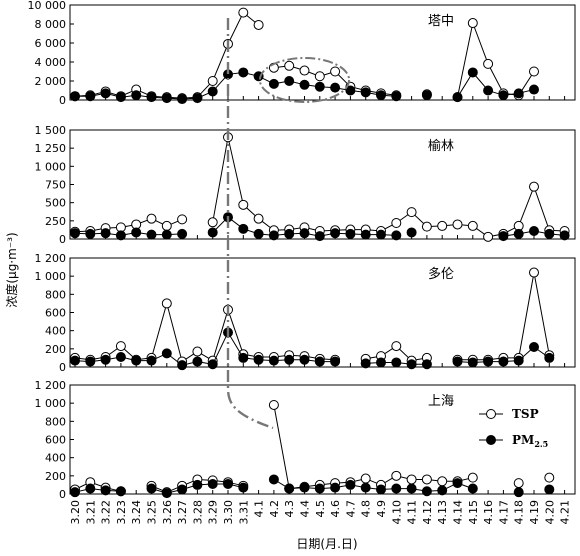 This screenshot has width=580, height=556. I want to click on legend: TSP PM2.5, so click(513, 428).